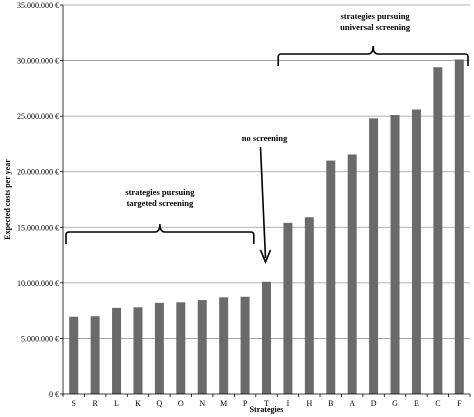 Image resolution: width=474 pixels, height=417 pixels. What do you see at coordinates (266, 337) in the screenshot?
I see `bar-T` at bounding box center [266, 337].